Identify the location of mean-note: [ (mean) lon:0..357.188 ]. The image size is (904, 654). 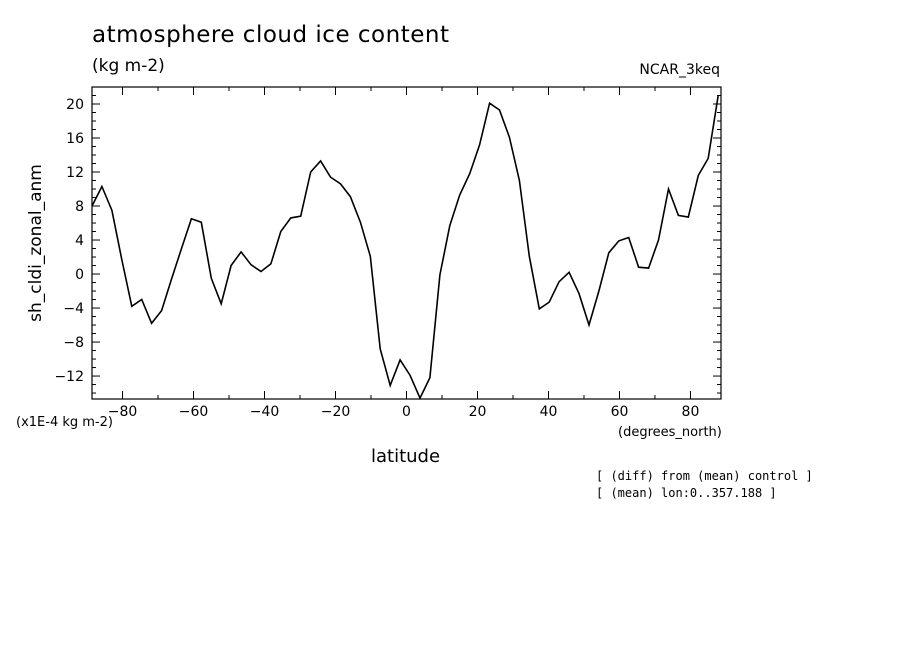
(686, 493).